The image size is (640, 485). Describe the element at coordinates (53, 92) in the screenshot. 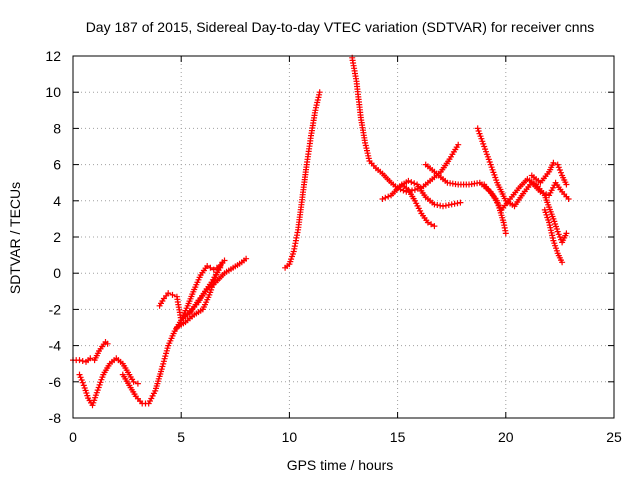

I see `y-tick-label: 10` at that location.